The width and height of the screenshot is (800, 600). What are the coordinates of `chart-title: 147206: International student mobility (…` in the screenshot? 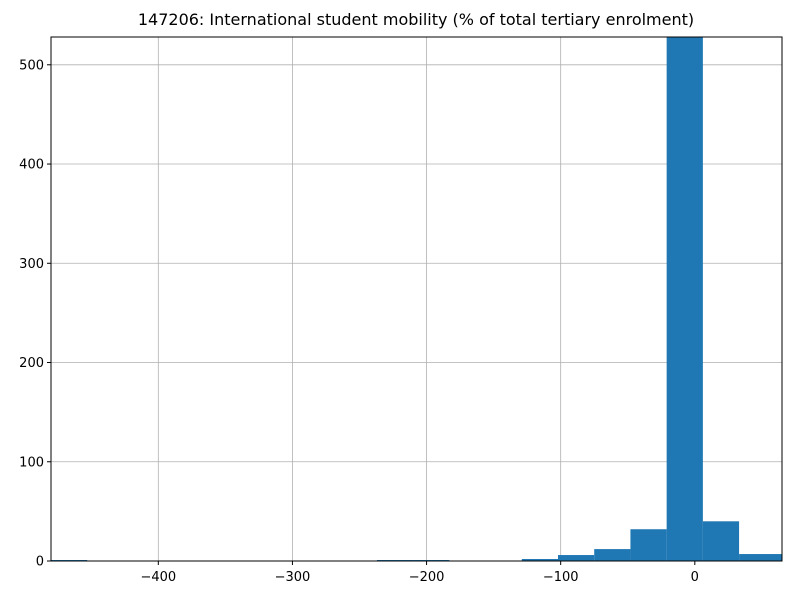 It's located at (416, 19).